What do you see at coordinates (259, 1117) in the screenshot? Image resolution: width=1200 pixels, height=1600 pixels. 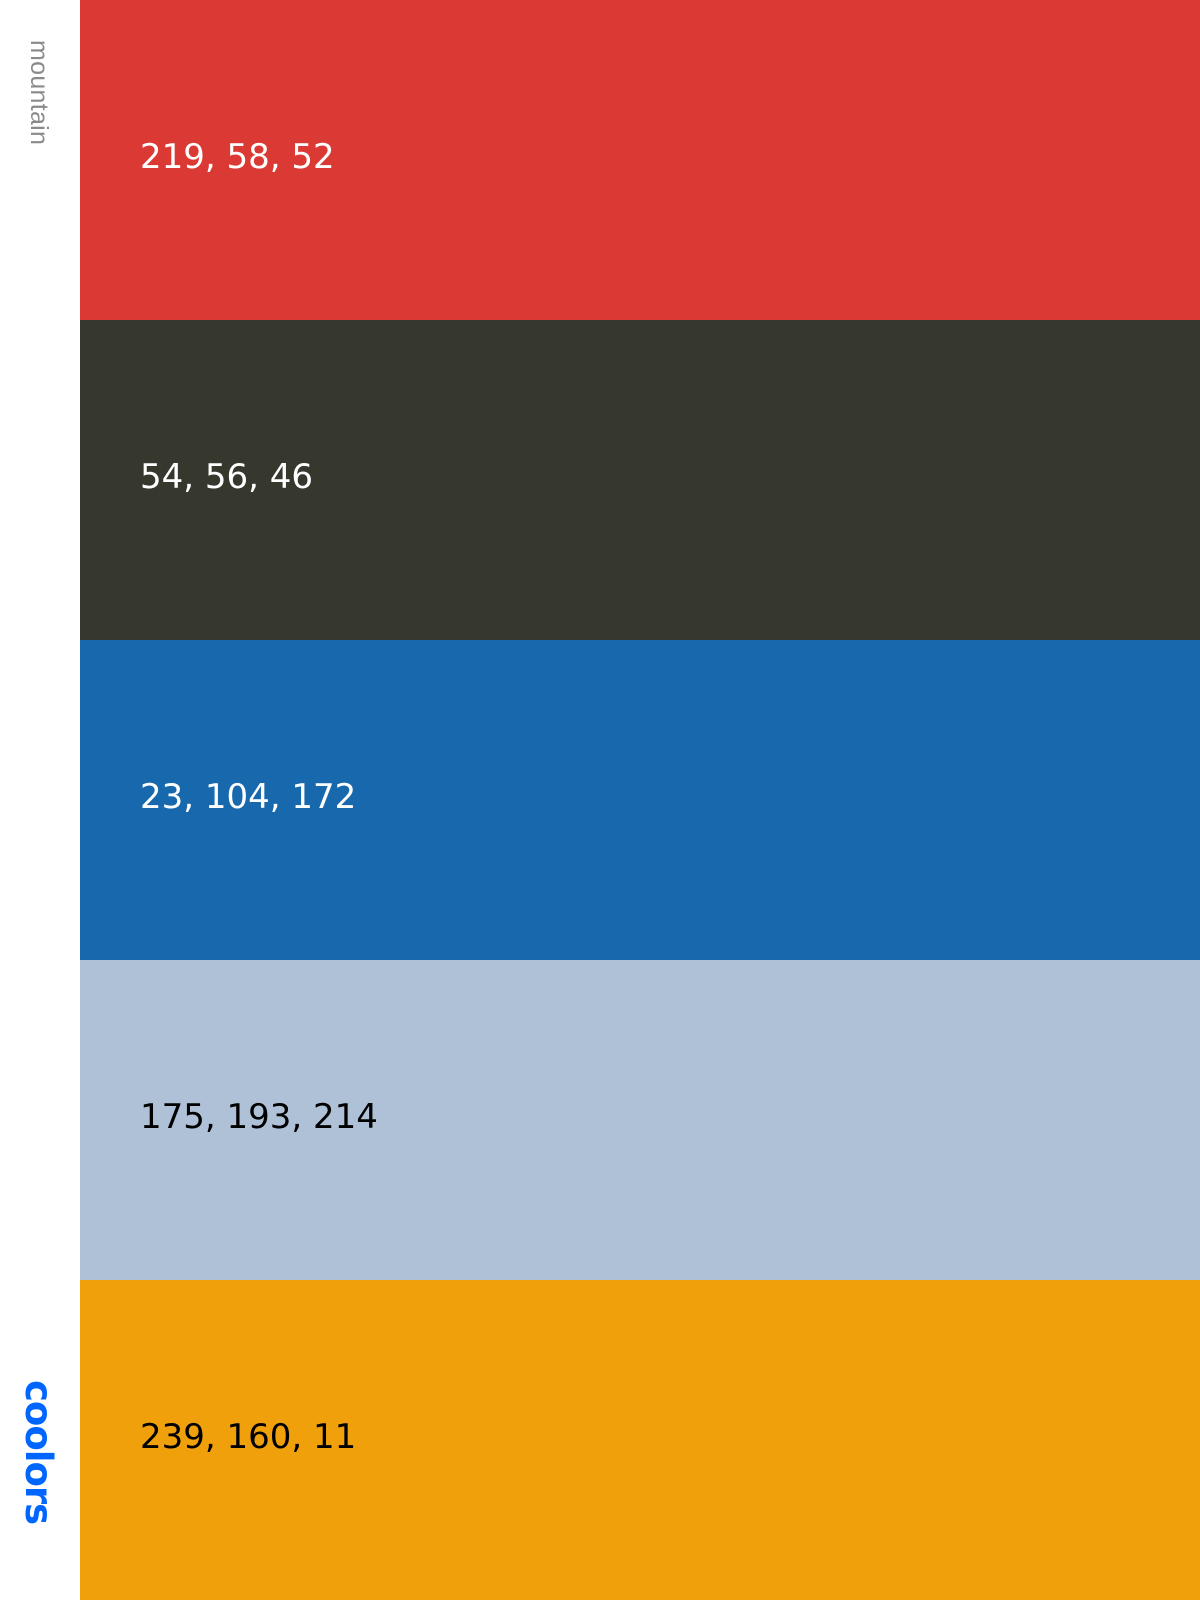 I see `rgb-value-label: 175, 193, 214` at bounding box center [259, 1117].